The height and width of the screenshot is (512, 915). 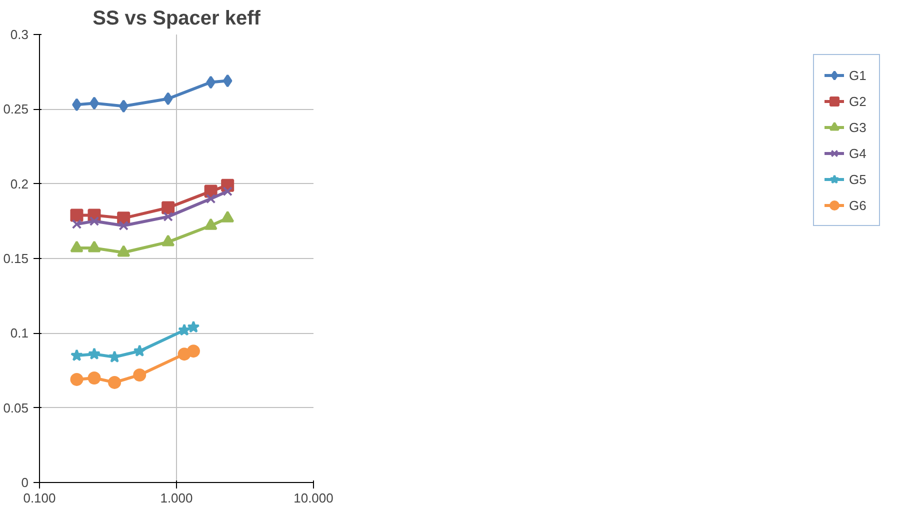 I want to click on y-tick-label: 0.1, so click(x=19, y=333).